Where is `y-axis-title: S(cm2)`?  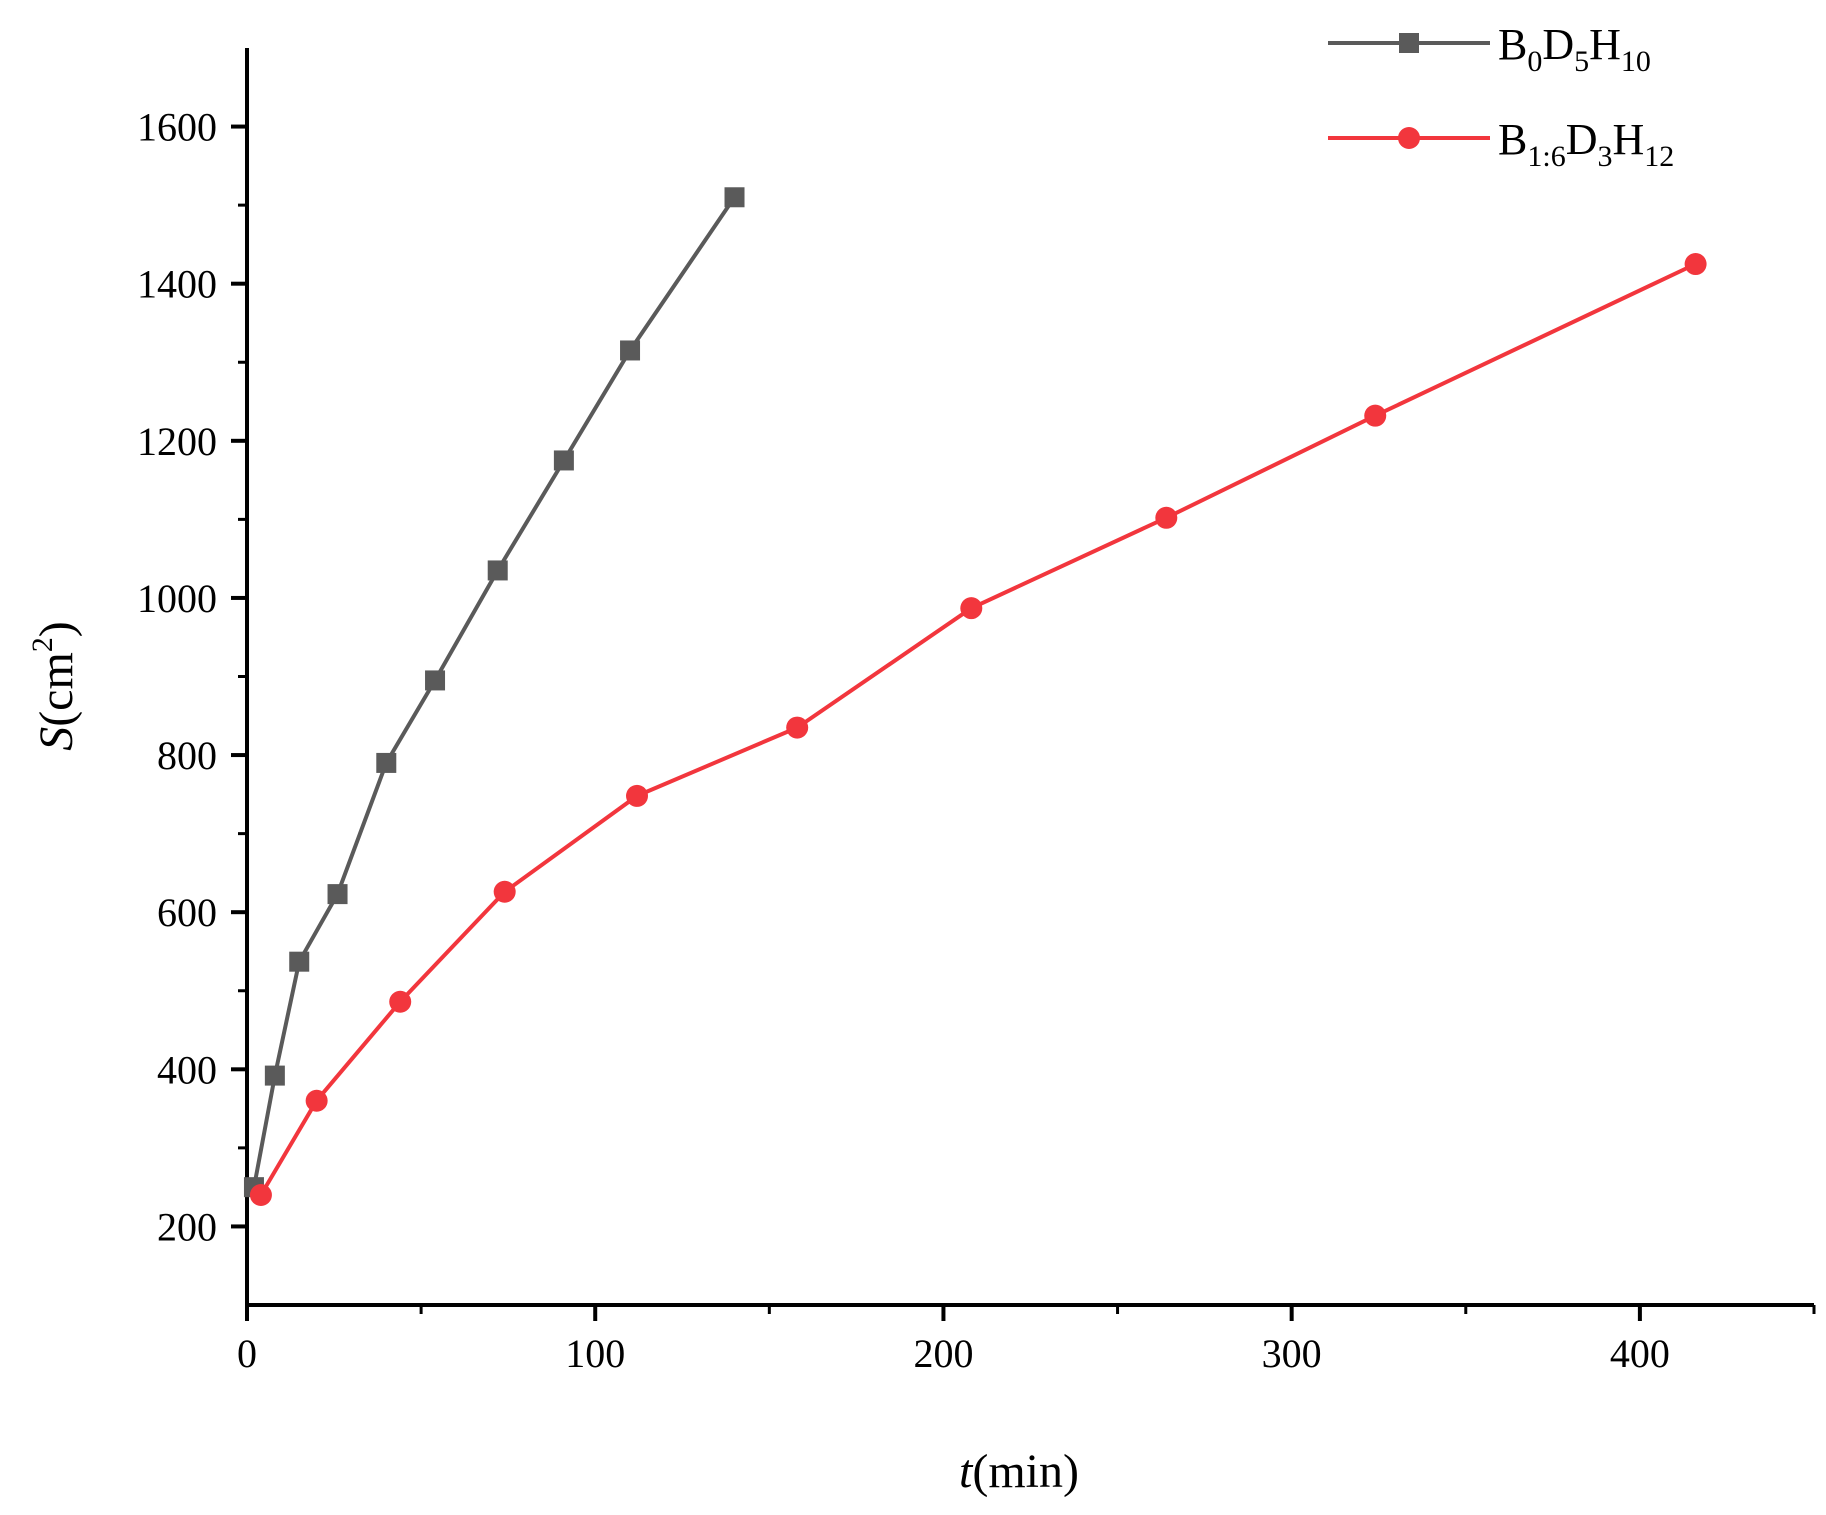 y-axis-title: S(cm2) is located at coordinates (54, 686).